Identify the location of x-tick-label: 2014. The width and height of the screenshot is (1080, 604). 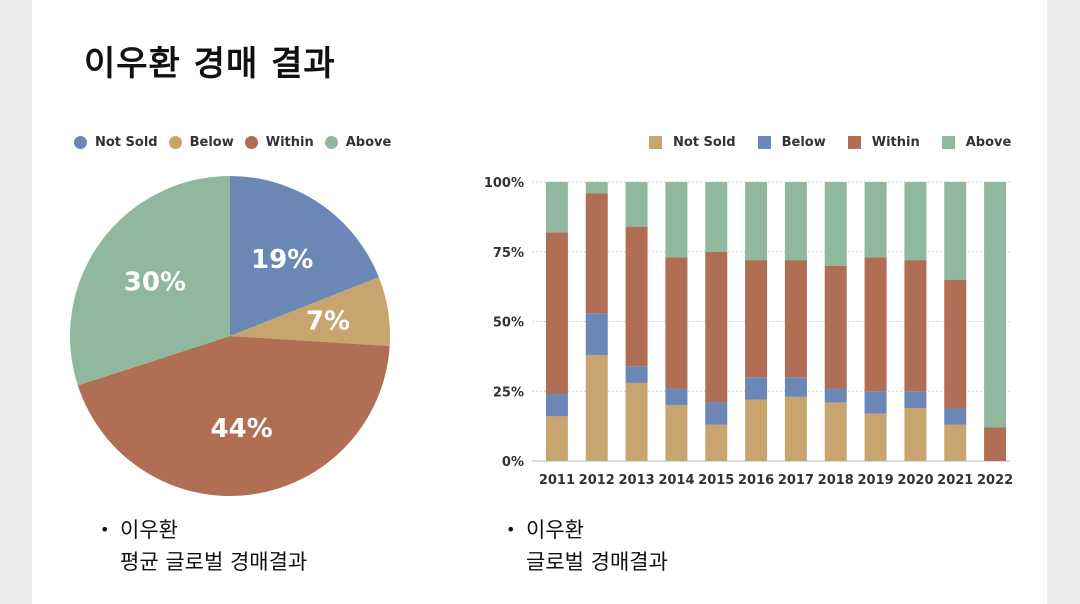
(676, 480).